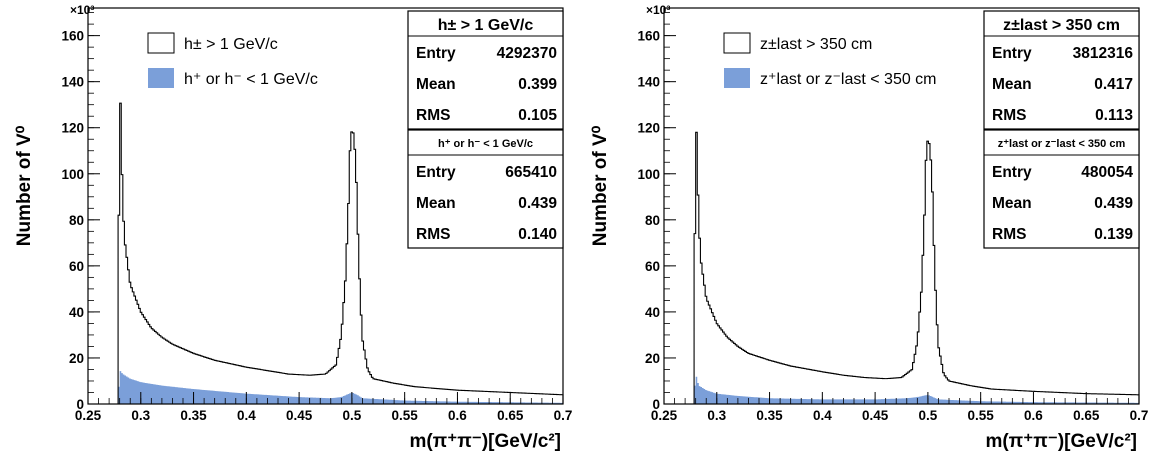 This screenshot has height=459, width=1150. What do you see at coordinates (537, 234) in the screenshot?
I see `stats-value: 0.140` at bounding box center [537, 234].